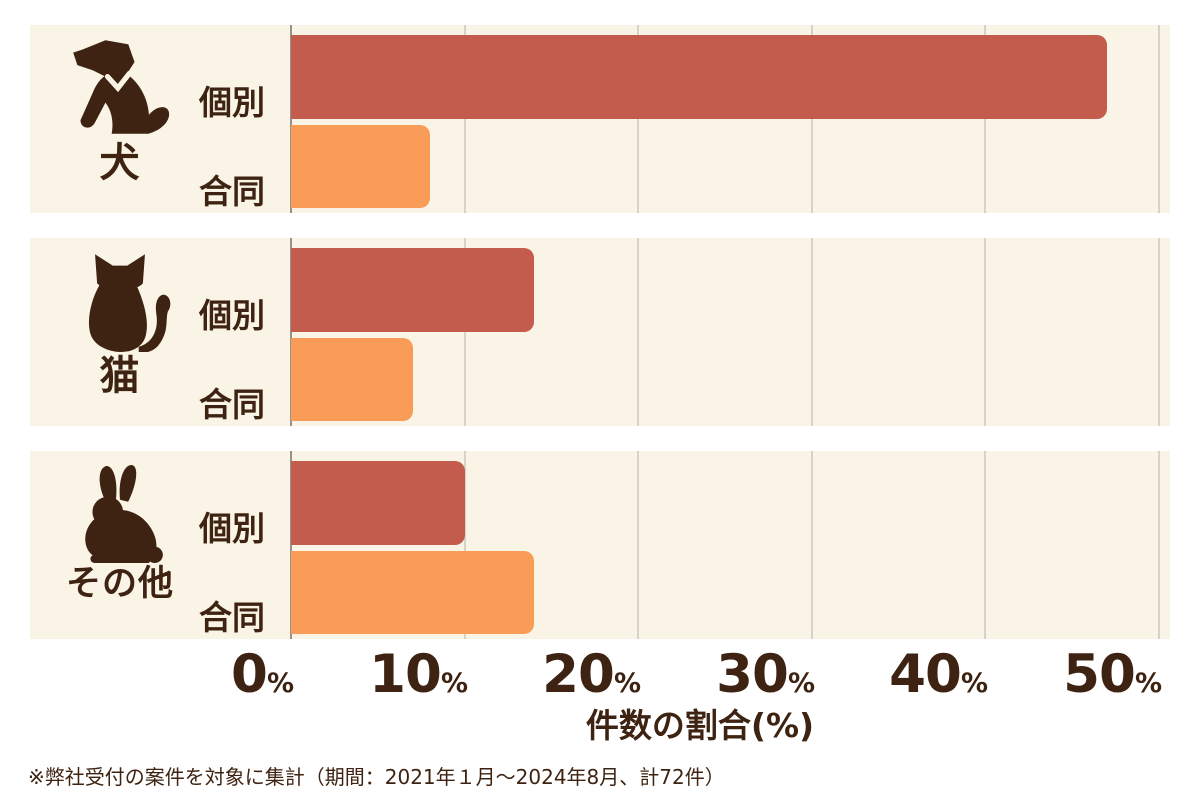 This screenshot has width=1200, height=800. I want to click on axis-tick-40: 40%, so click(938, 674).